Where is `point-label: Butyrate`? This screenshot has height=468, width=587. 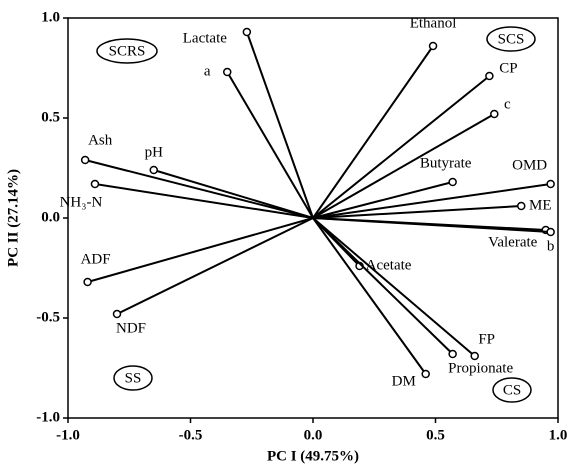
point-label: Butyrate is located at coordinates (446, 163).